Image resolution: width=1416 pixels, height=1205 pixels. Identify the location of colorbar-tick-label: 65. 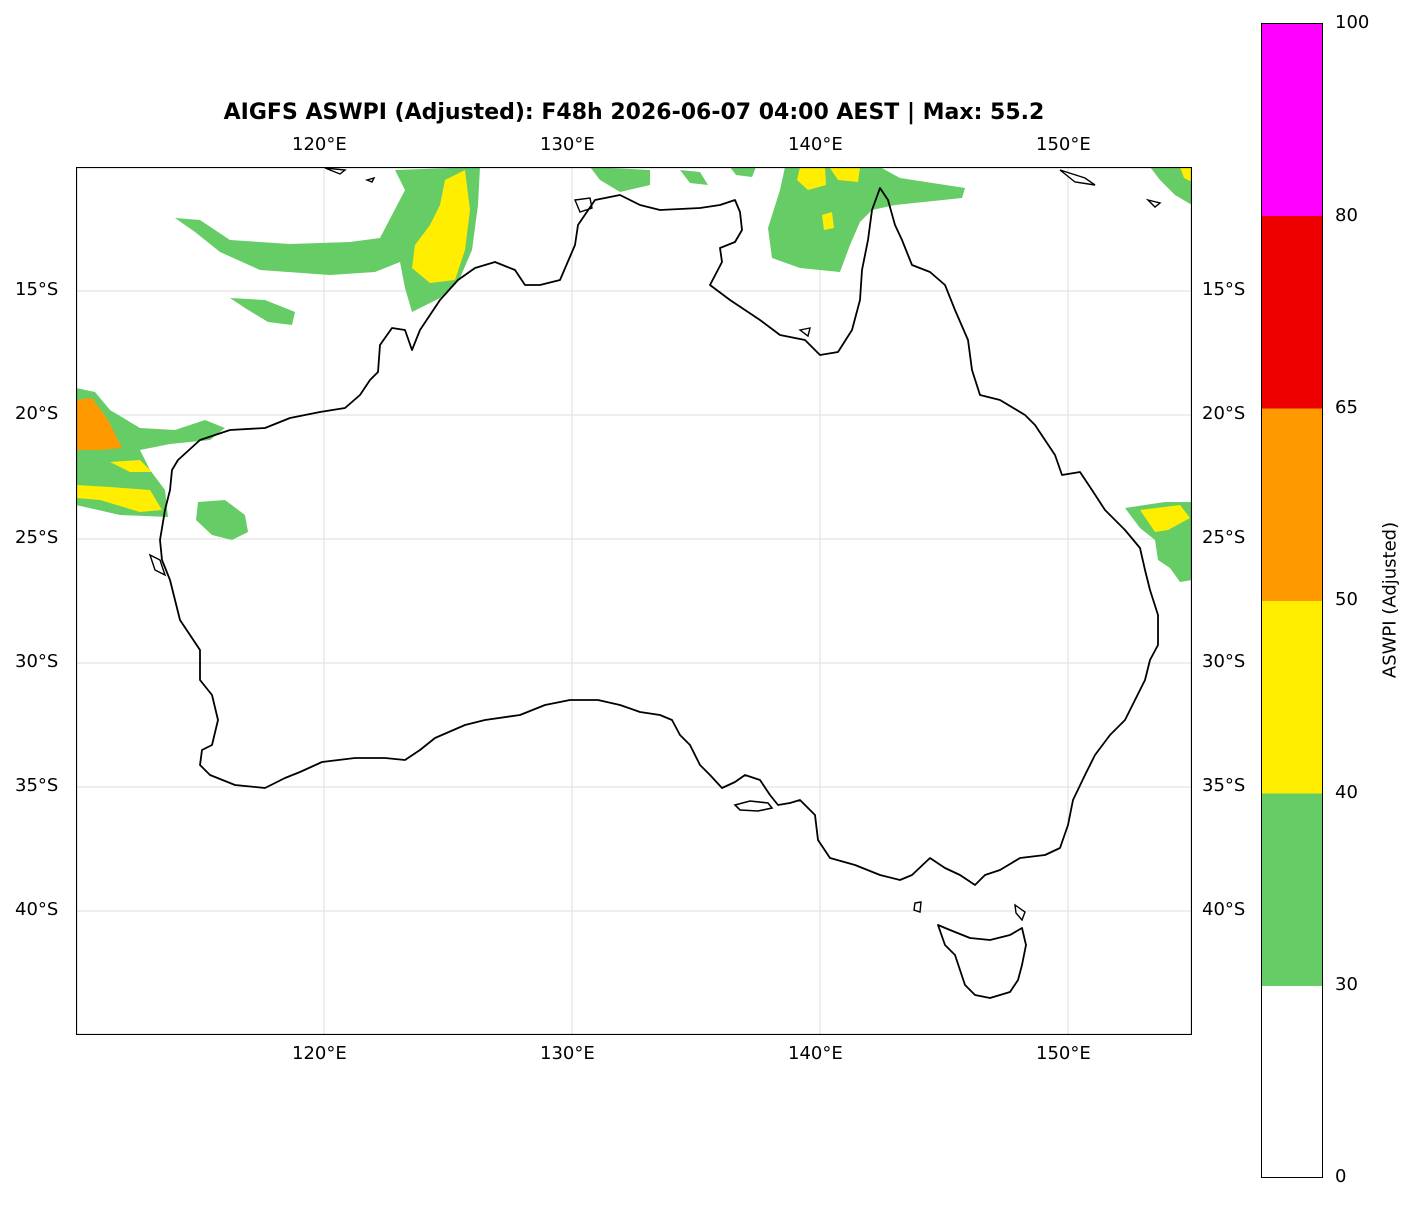
(1346, 407).